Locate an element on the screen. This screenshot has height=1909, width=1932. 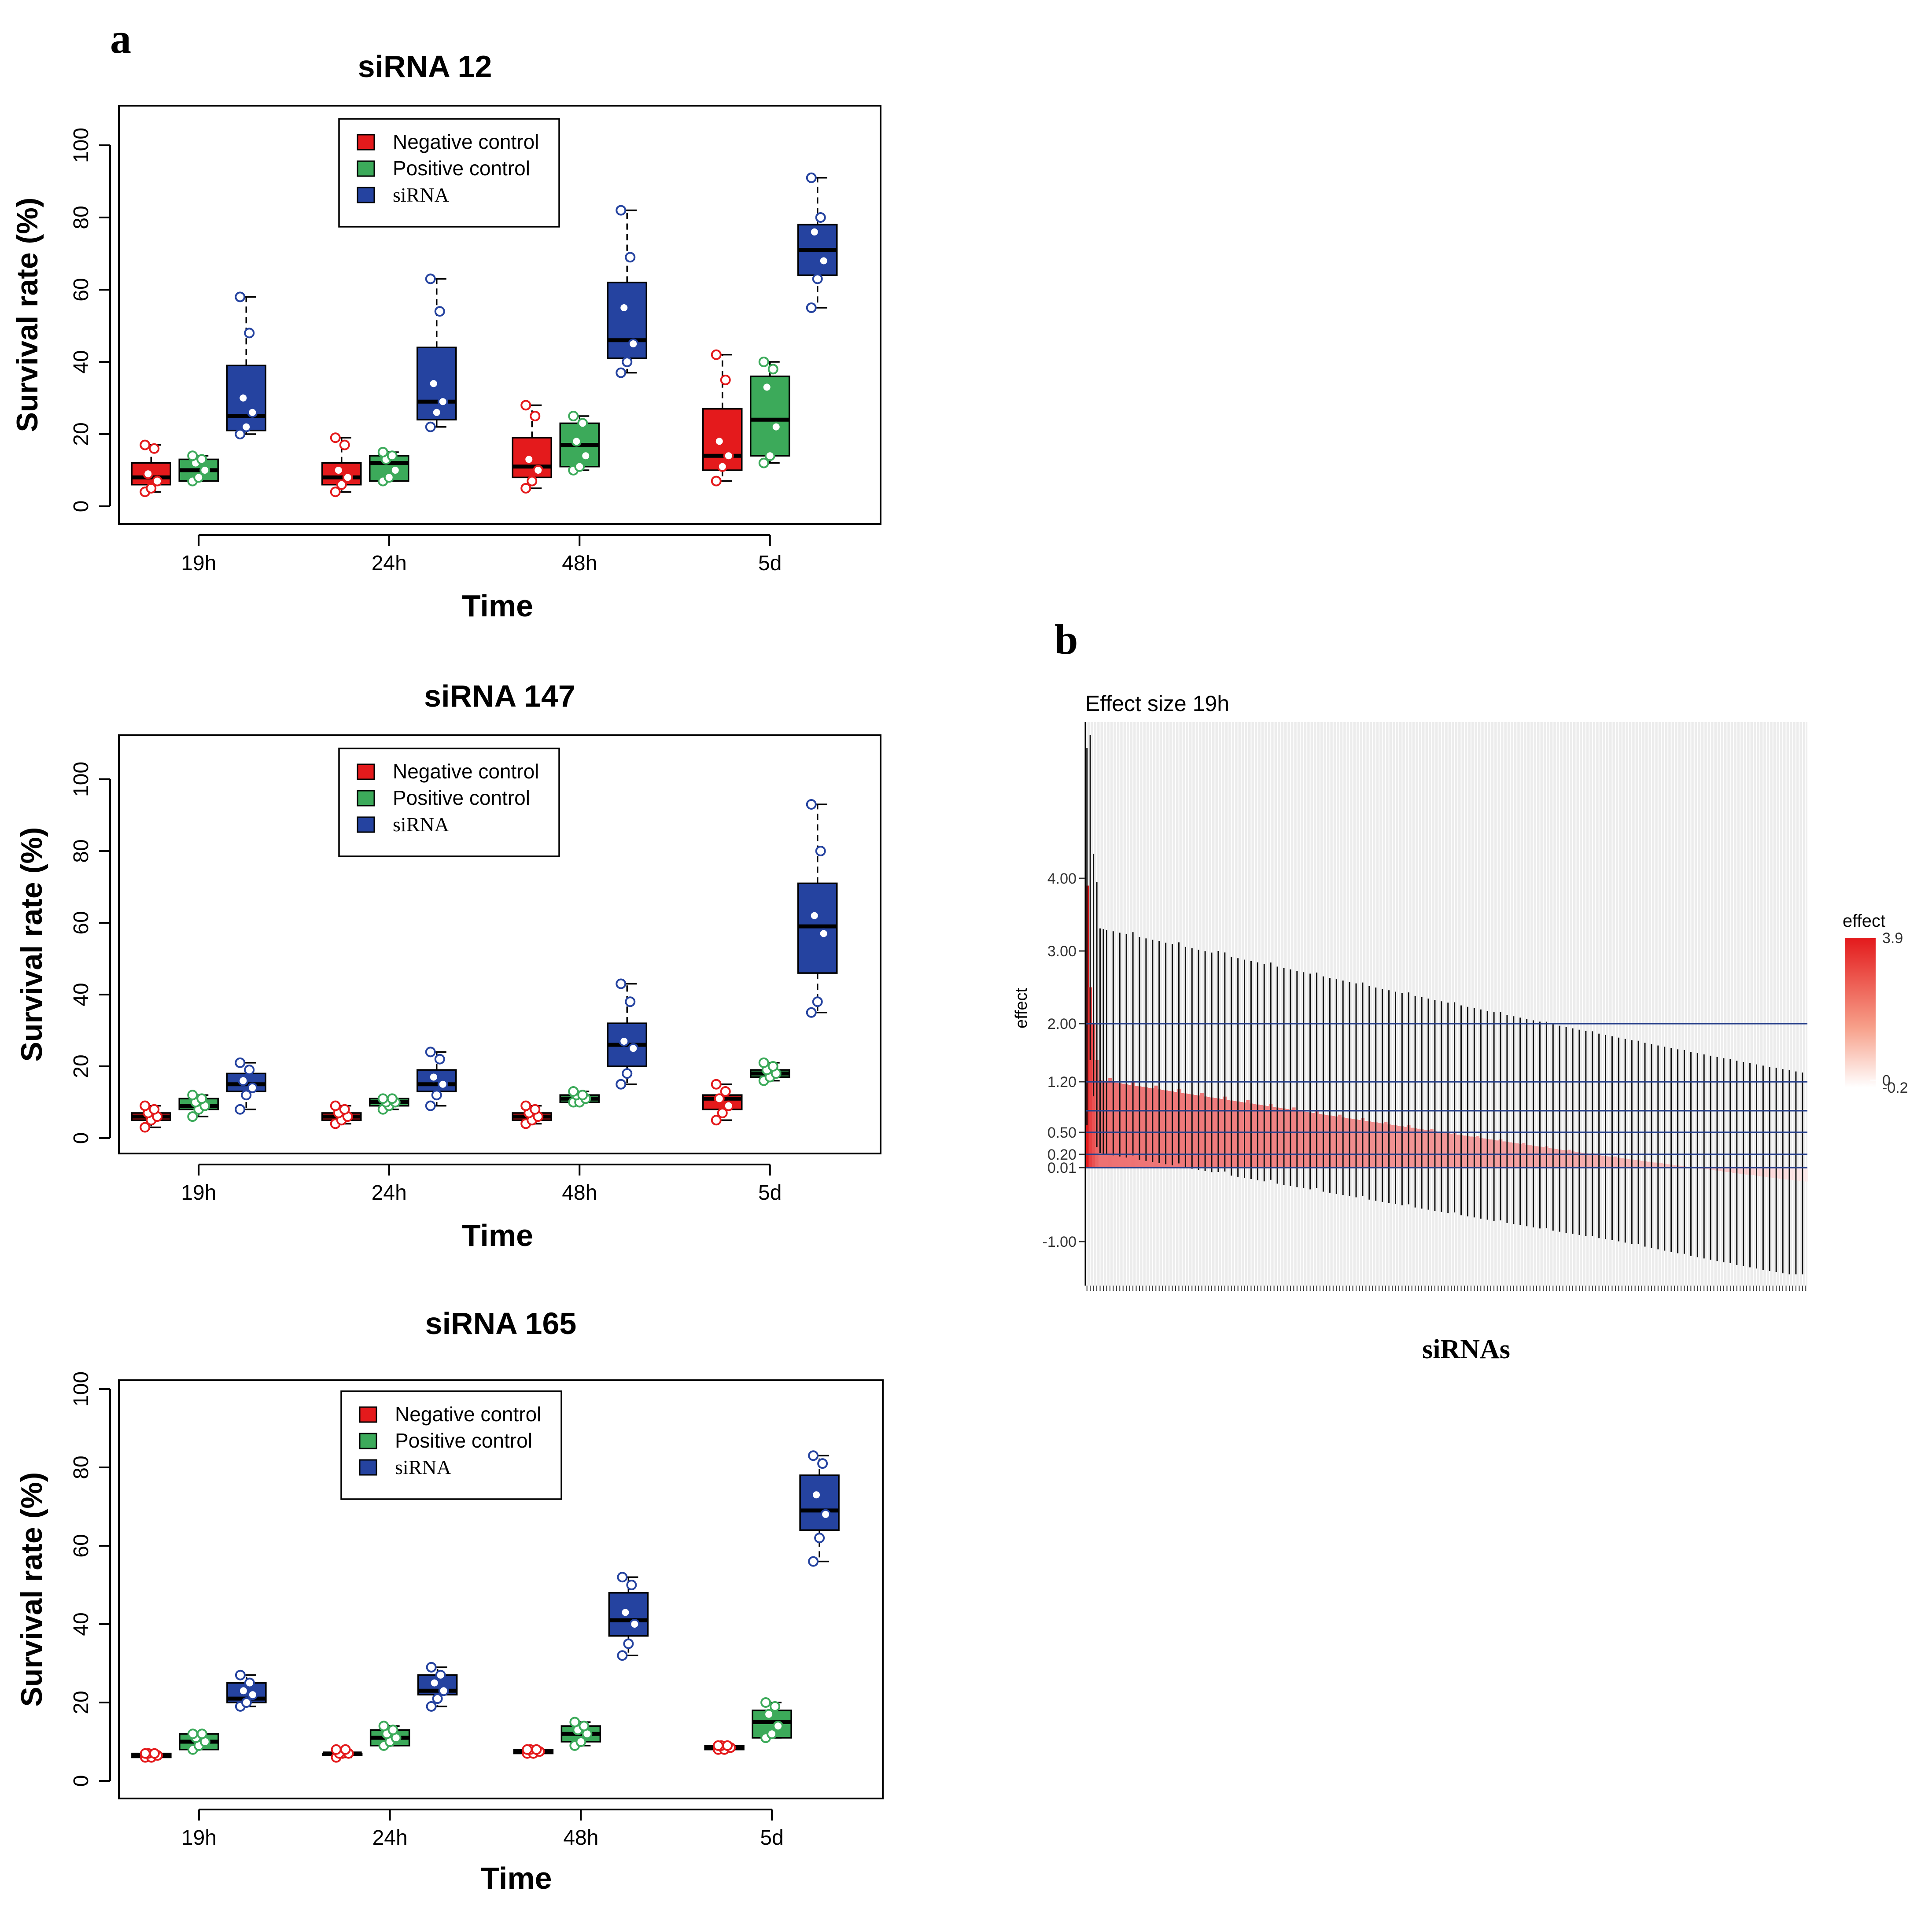
y-tick-label: 0 is located at coordinates (81, 506).